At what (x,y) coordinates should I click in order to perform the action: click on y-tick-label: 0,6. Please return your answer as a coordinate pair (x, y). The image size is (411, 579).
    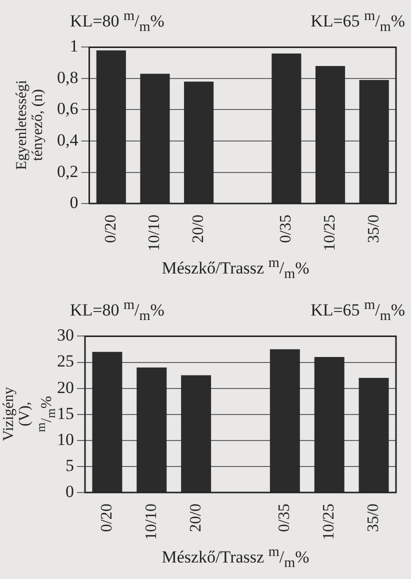
    Looking at the image, I should click on (67, 108).